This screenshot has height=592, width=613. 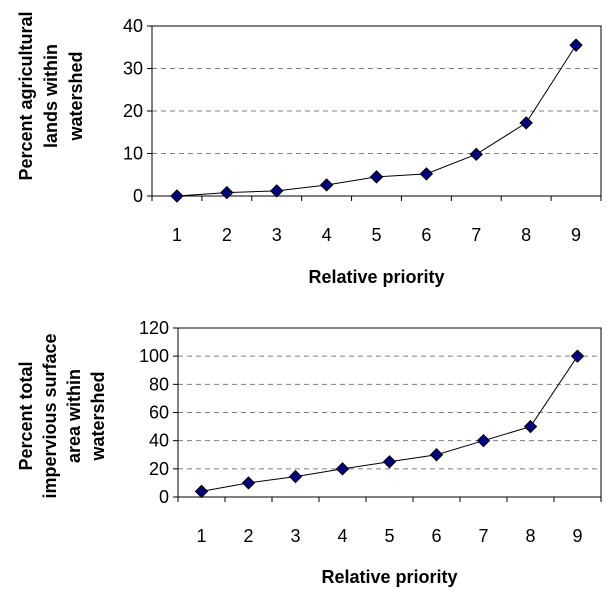 I want to click on y-tick-label: 30, so click(x=133, y=69).